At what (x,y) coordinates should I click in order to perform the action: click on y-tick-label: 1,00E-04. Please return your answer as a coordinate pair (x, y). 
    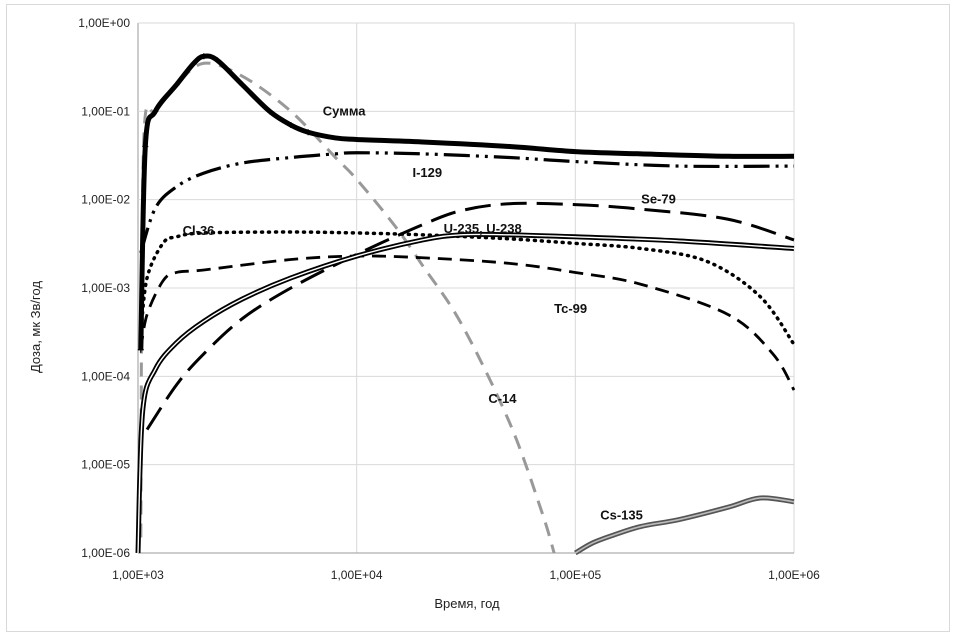
    Looking at the image, I should click on (105, 376).